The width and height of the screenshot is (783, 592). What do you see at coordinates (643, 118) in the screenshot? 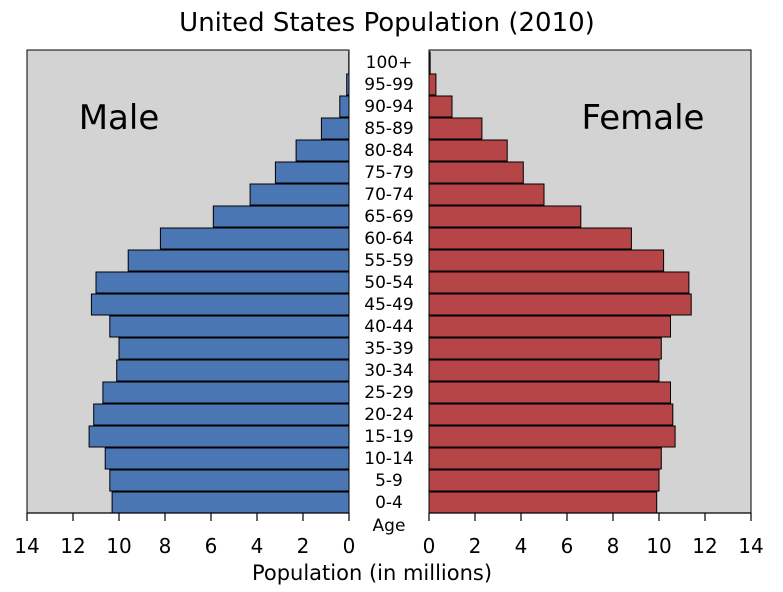
I see `legend-female: Female` at bounding box center [643, 118].